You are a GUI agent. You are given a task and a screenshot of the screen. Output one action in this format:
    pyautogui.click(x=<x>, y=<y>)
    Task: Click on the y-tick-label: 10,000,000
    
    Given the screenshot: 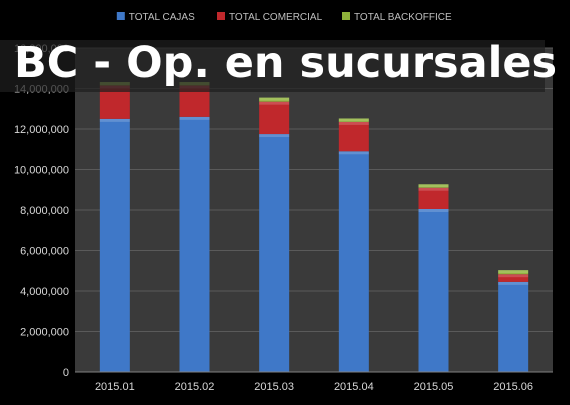 What is the action you would take?
    pyautogui.click(x=41, y=171)
    